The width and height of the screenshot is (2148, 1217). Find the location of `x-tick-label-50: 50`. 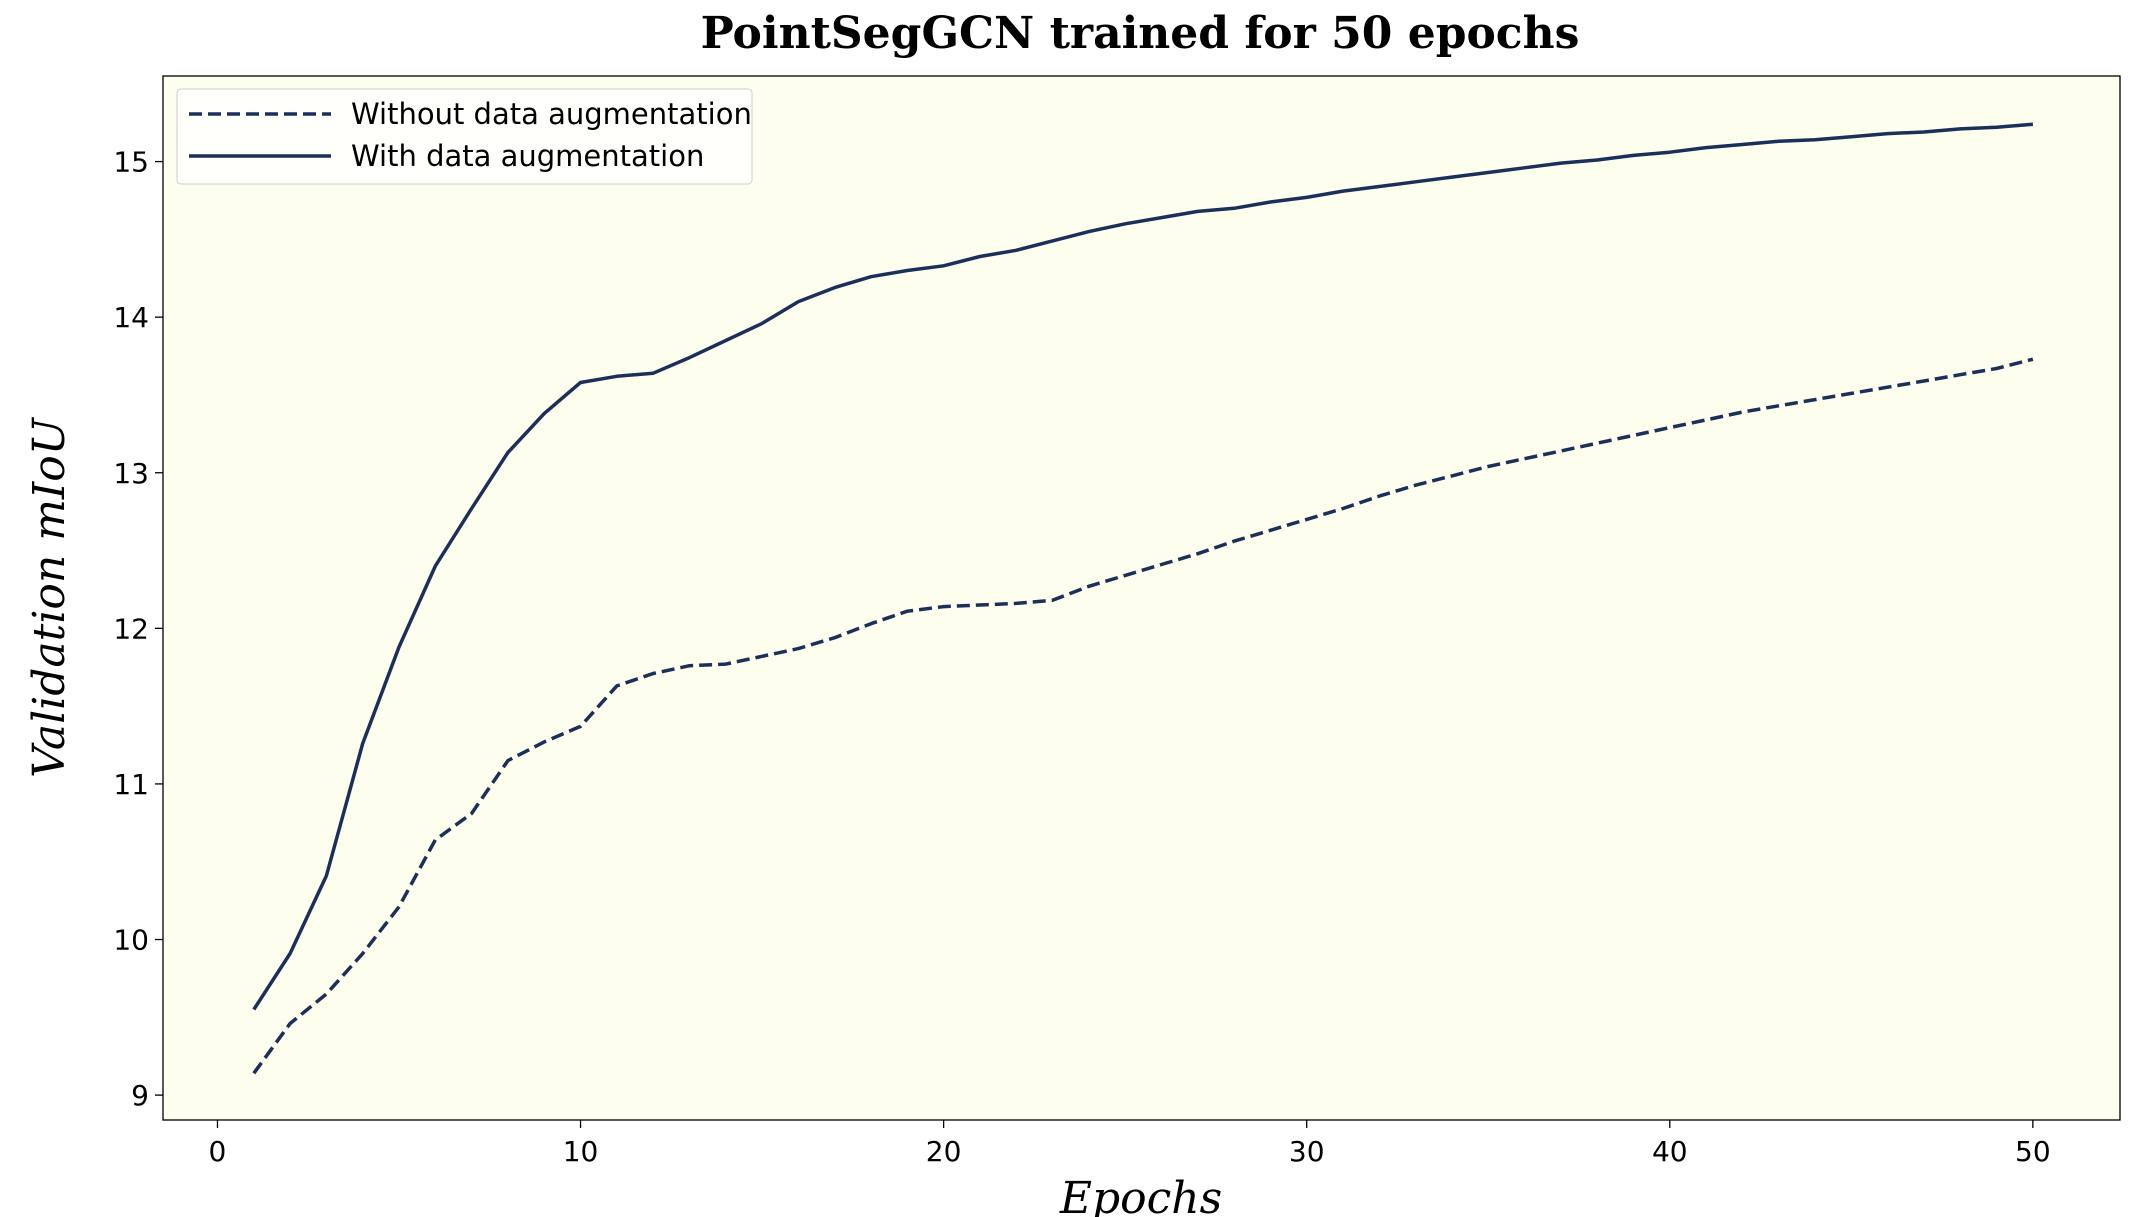

x-tick-label-50: 50 is located at coordinates (2033, 1151).